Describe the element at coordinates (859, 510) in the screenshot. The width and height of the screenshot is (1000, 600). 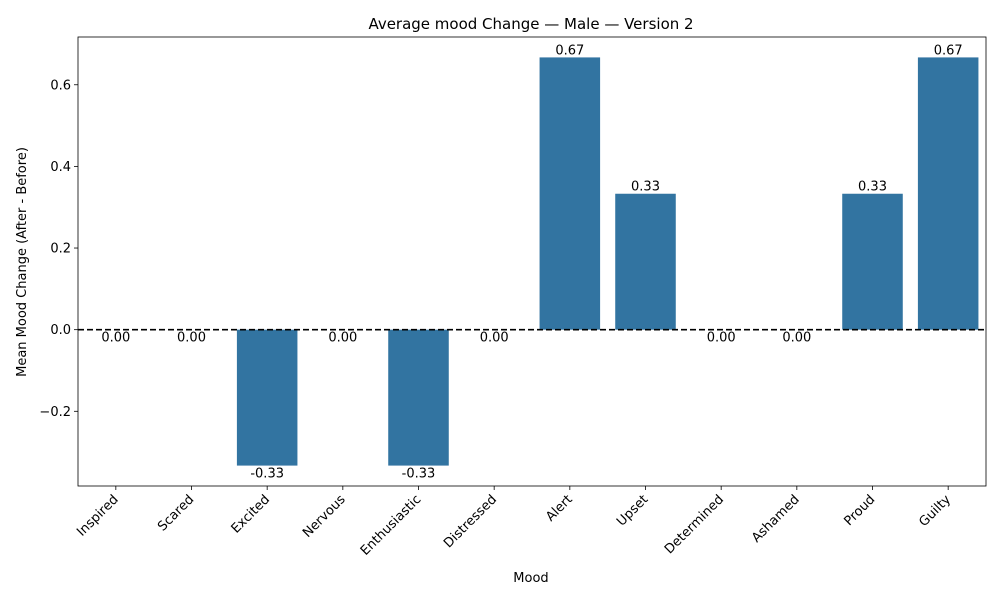
I see `x-tick-label-proud: Proud` at that location.